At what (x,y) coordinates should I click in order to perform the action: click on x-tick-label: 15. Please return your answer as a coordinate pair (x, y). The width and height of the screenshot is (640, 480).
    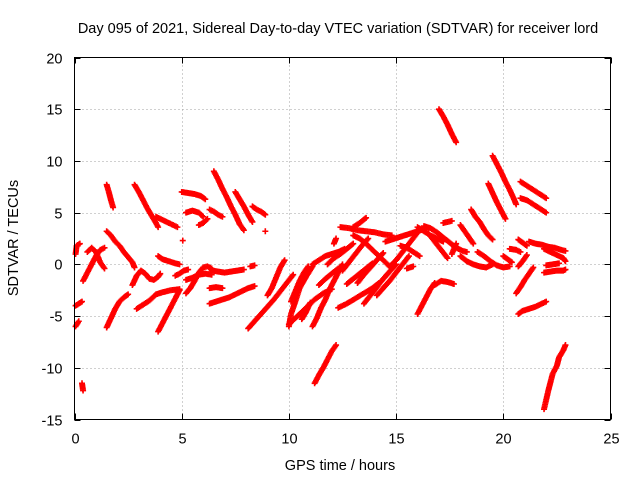
    Looking at the image, I should click on (396, 440).